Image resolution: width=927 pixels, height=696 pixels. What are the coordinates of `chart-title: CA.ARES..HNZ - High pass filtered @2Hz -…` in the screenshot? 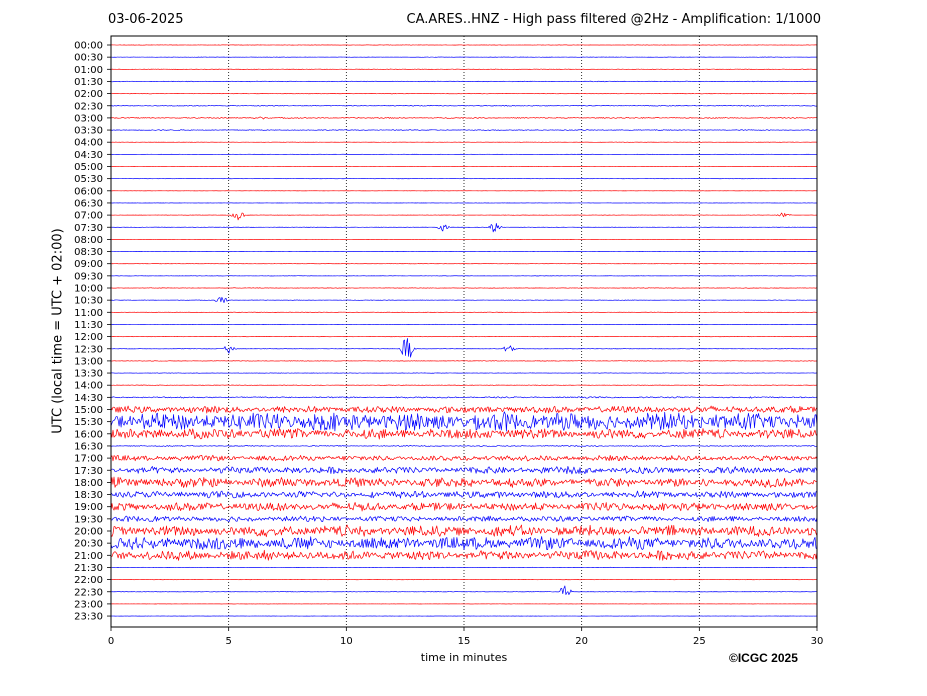 It's located at (613, 19).